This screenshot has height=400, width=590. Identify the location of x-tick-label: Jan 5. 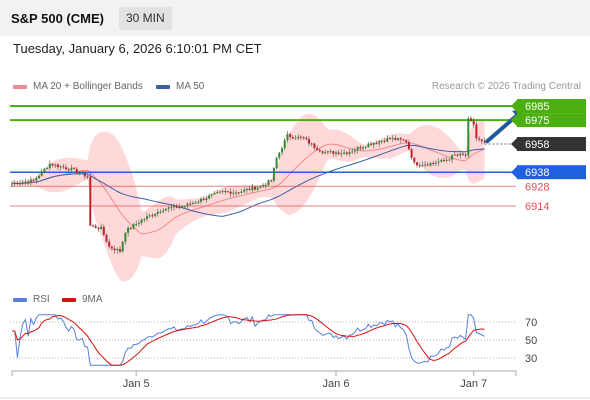
(136, 384).